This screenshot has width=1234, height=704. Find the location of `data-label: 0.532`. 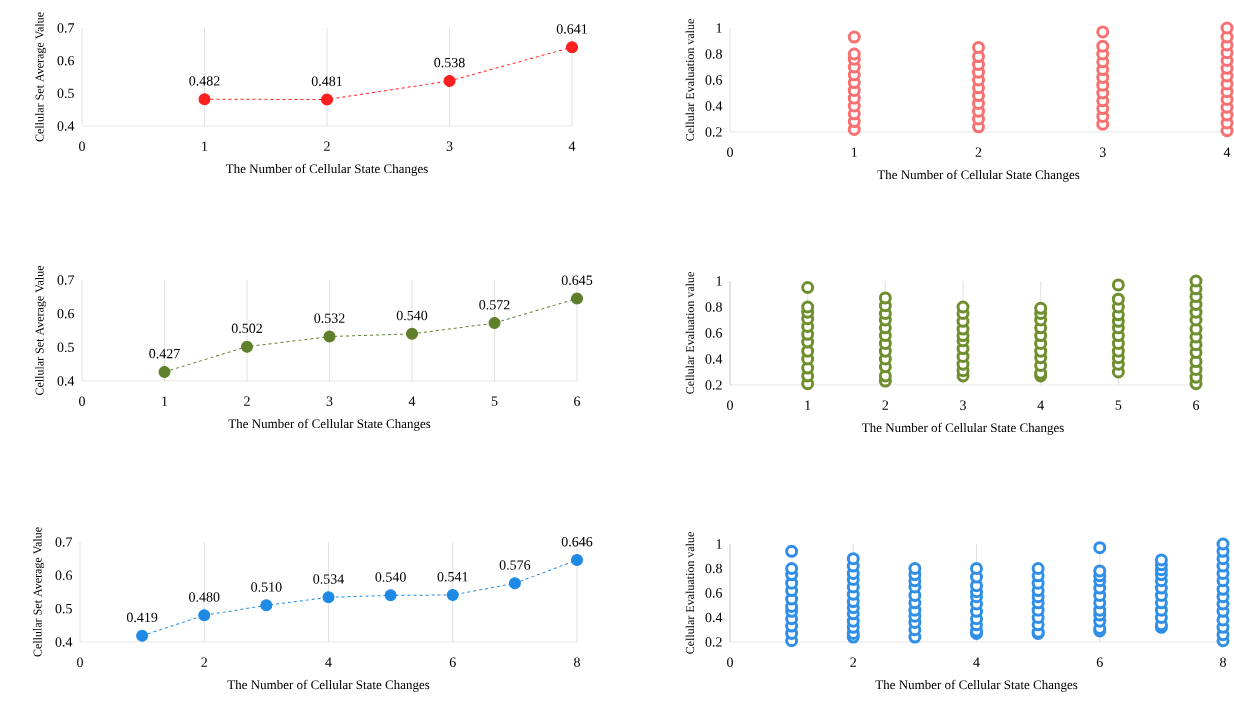

data-label: 0.532 is located at coordinates (329, 318).